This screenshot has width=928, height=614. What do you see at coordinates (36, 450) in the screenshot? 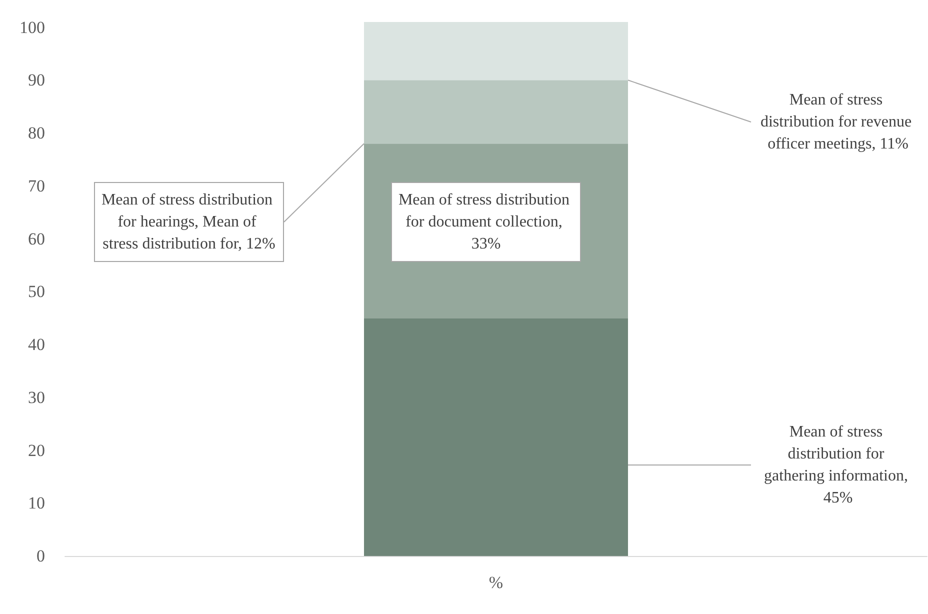
I see `y-tick-label: 20` at bounding box center [36, 450].